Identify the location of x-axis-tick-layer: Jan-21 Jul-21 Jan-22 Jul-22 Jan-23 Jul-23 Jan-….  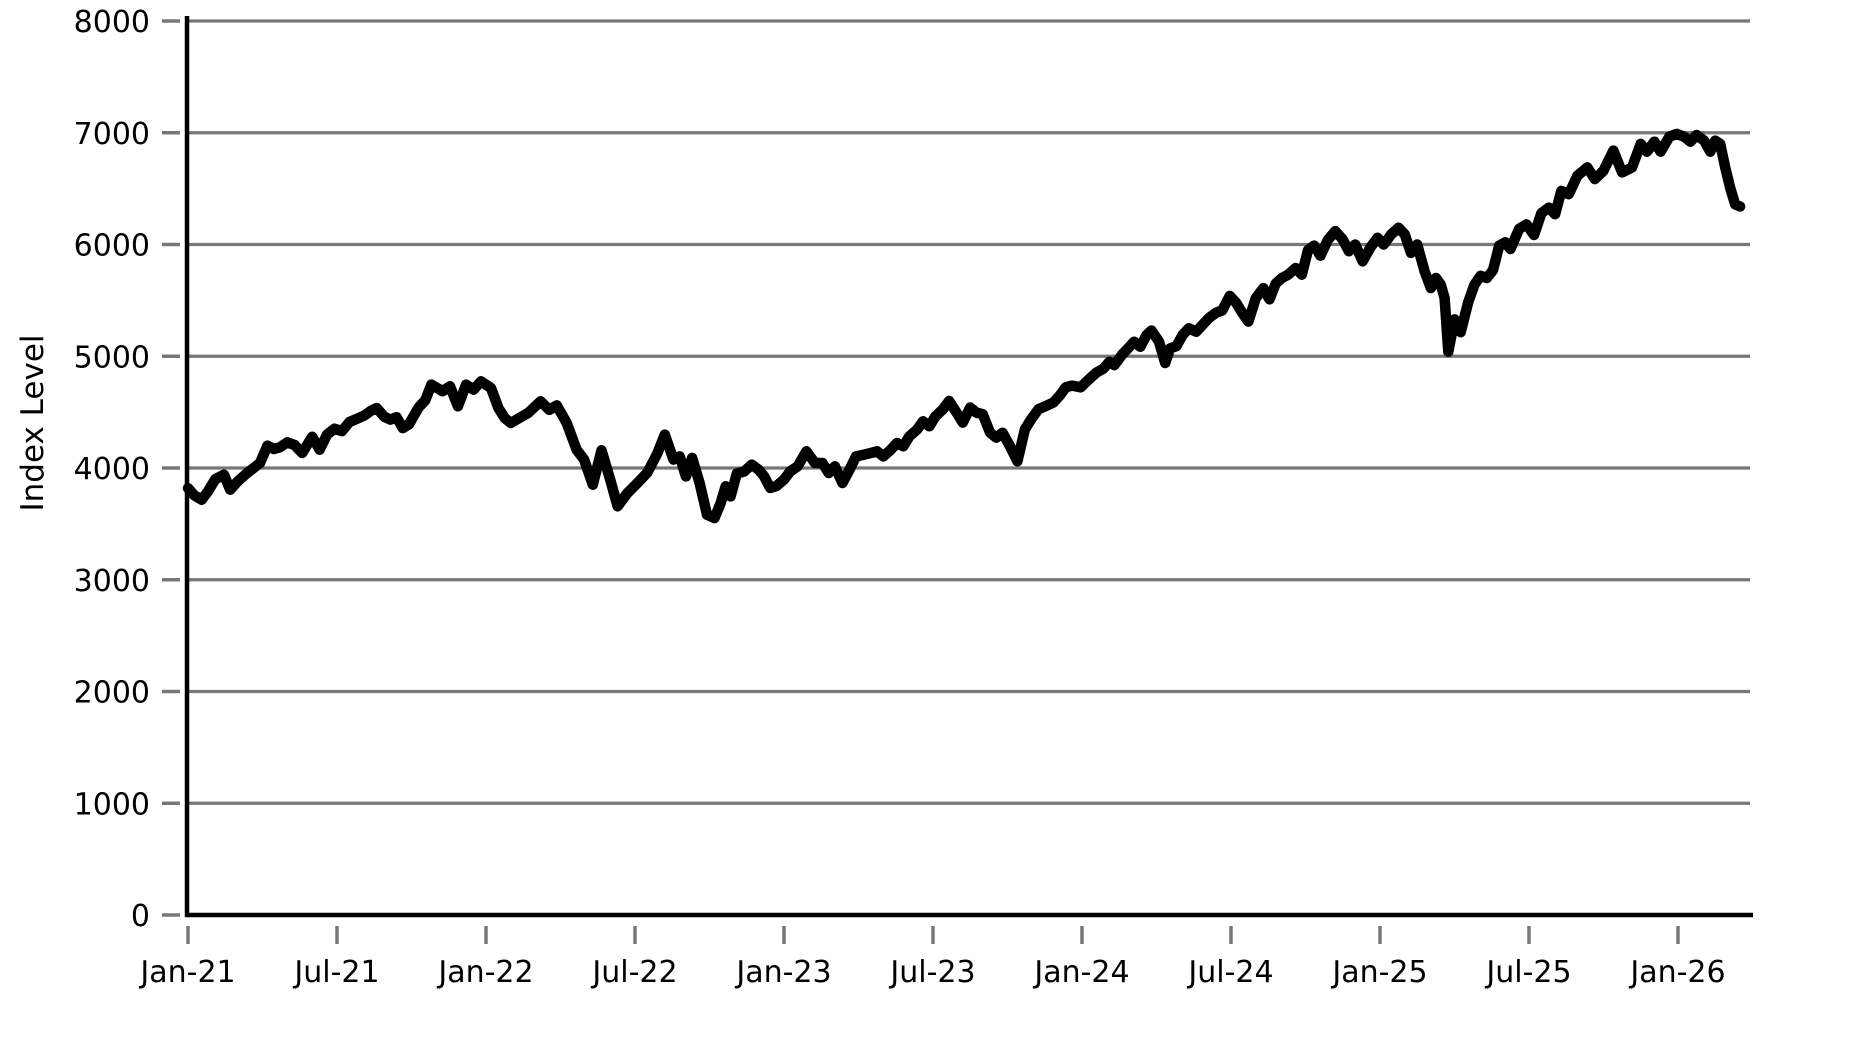
(932, 958).